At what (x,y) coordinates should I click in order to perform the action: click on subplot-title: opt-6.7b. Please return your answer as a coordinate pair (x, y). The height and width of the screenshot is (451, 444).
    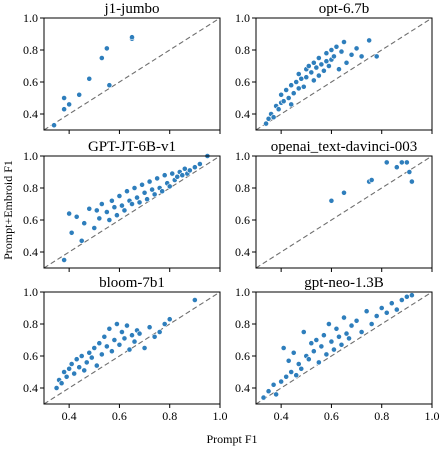
    Looking at the image, I should click on (344, 9).